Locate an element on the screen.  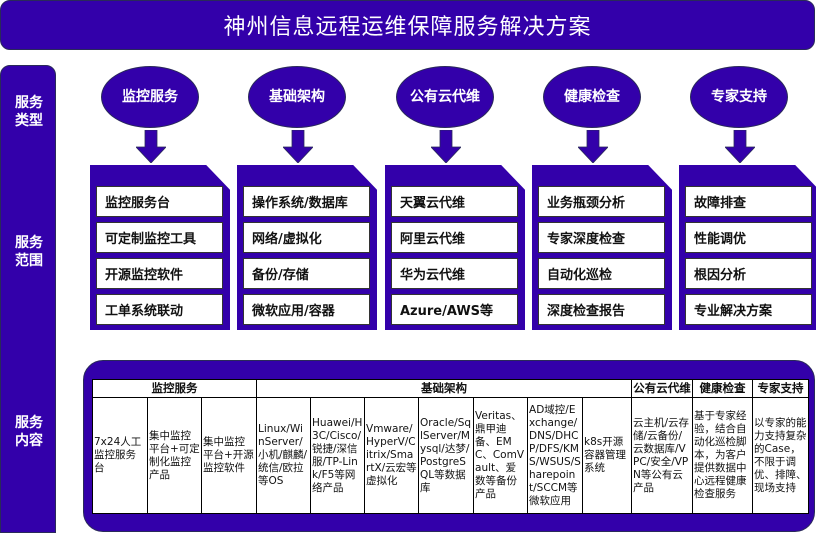
service-type-1: 基础 架构 is located at coordinates (297, 97).